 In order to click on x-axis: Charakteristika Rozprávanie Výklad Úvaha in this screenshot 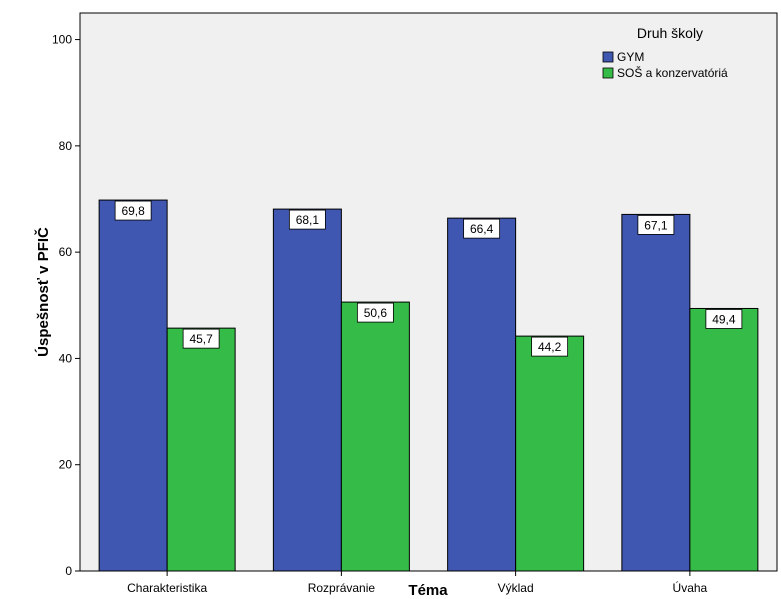, I will do `click(417, 583)`.